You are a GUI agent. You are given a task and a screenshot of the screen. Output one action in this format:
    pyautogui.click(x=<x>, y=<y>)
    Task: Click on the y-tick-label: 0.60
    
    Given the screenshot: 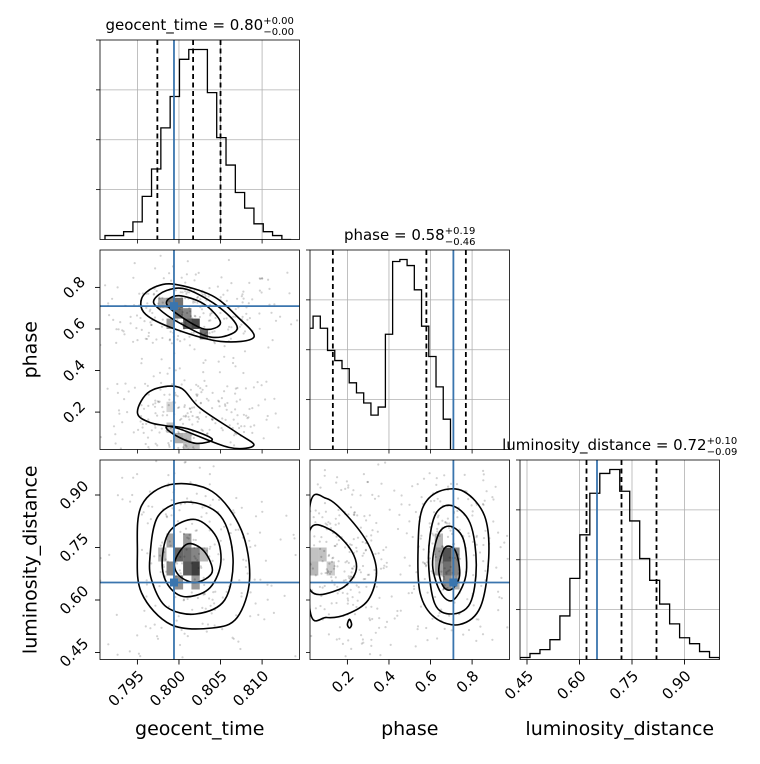 What is the action you would take?
    pyautogui.click(x=74, y=600)
    